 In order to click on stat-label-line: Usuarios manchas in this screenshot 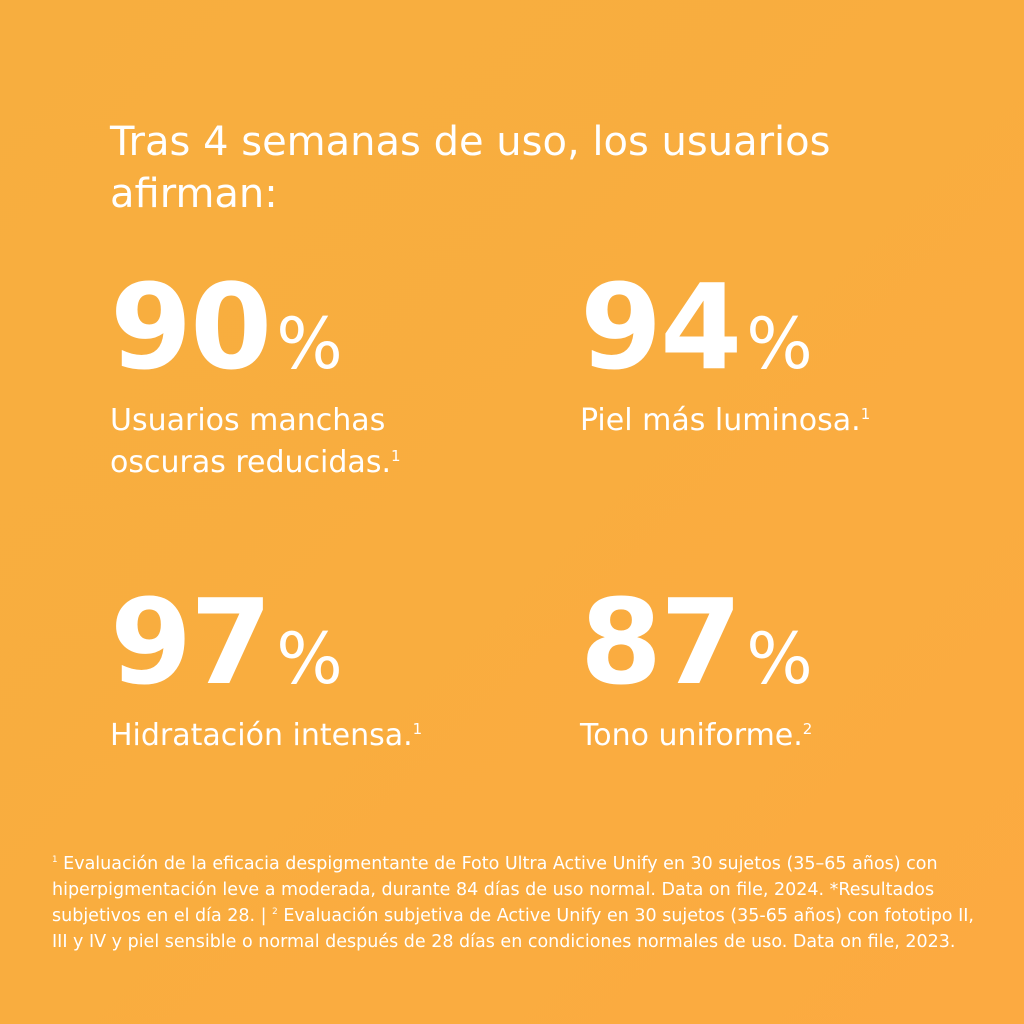, I will do `click(330, 421)`.